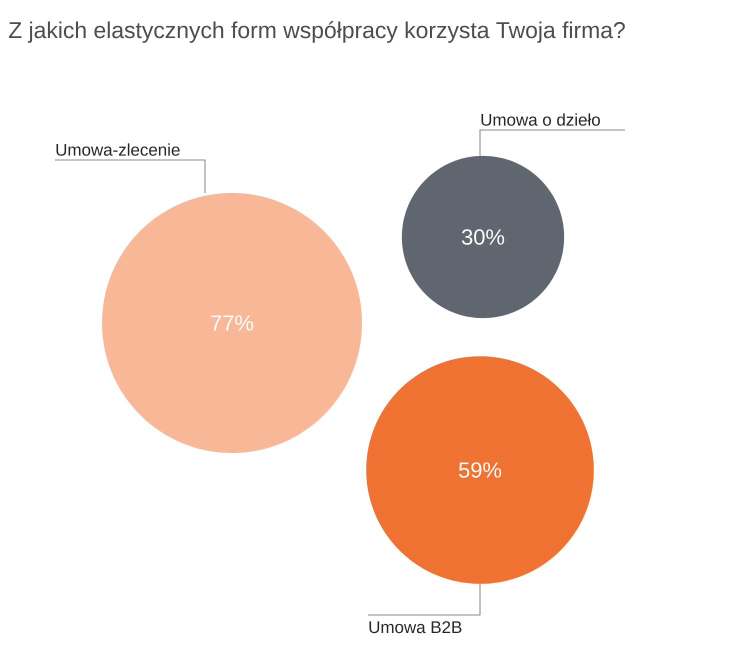 This screenshot has width=742, height=662. What do you see at coordinates (483, 237) in the screenshot?
I see `data-label: 30%` at bounding box center [483, 237].